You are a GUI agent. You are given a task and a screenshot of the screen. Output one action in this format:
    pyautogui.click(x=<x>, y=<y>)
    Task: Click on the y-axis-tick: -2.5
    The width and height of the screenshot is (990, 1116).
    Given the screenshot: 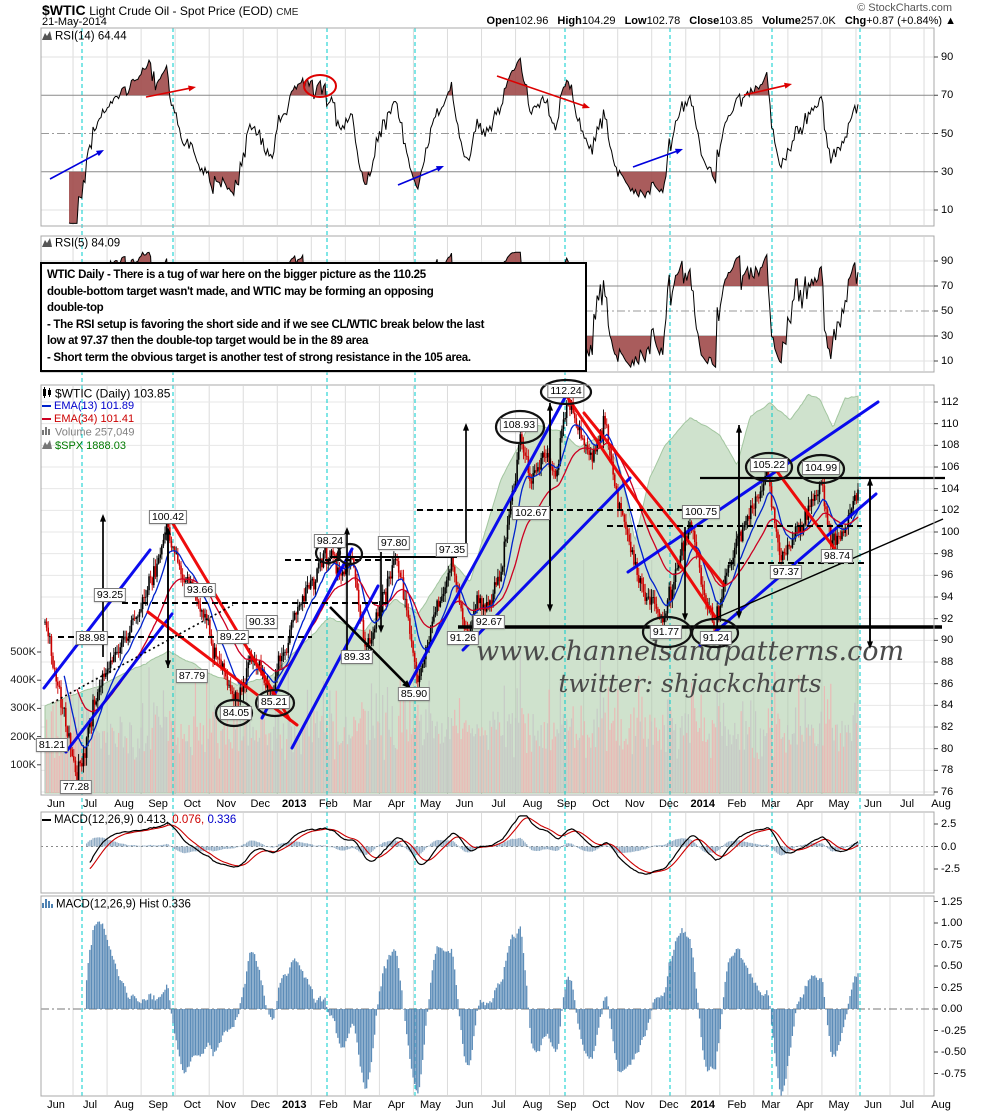 What is the action you would take?
    pyautogui.click(x=950, y=869)
    